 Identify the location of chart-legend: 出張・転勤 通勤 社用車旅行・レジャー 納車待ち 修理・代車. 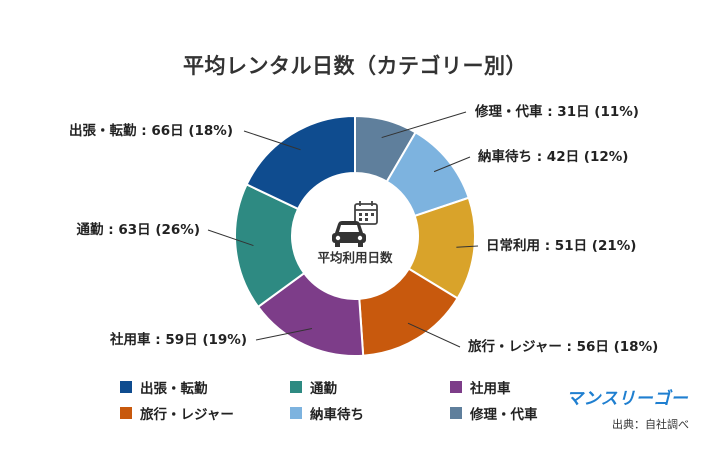
(350, 400).